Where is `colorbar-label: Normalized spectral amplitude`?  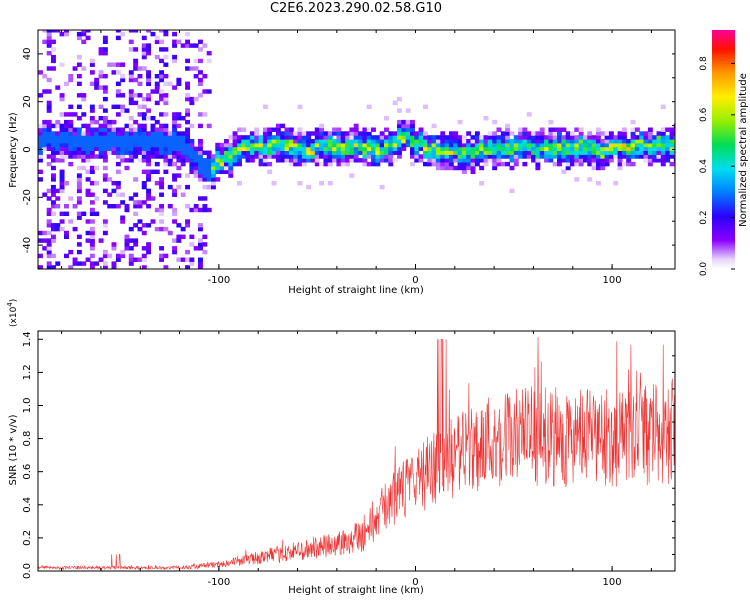
colorbar-label: Normalized spectral amplitude is located at coordinates (743, 150).